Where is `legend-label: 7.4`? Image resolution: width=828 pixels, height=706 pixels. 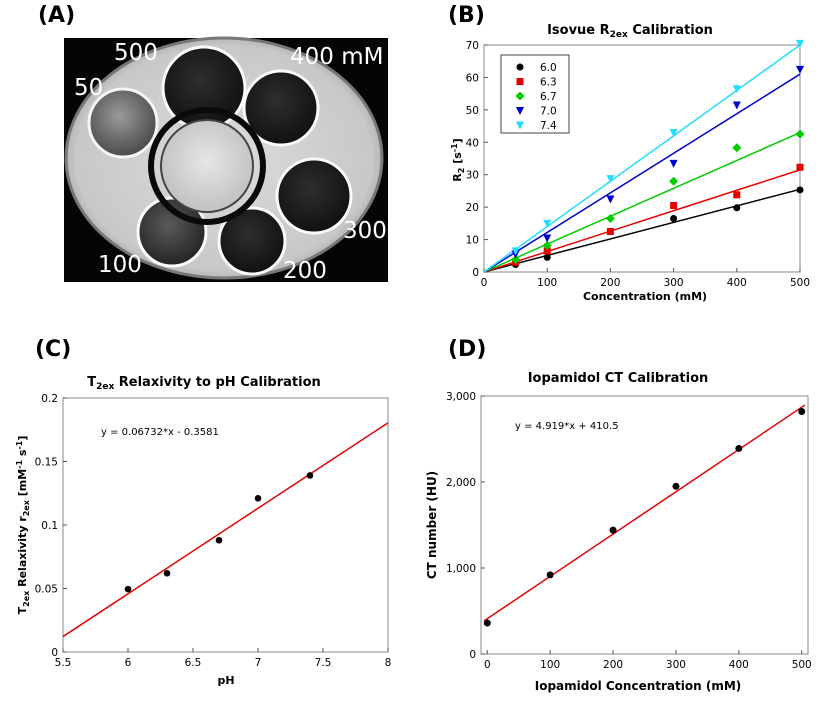 legend-label: 7.4 is located at coordinates (548, 126).